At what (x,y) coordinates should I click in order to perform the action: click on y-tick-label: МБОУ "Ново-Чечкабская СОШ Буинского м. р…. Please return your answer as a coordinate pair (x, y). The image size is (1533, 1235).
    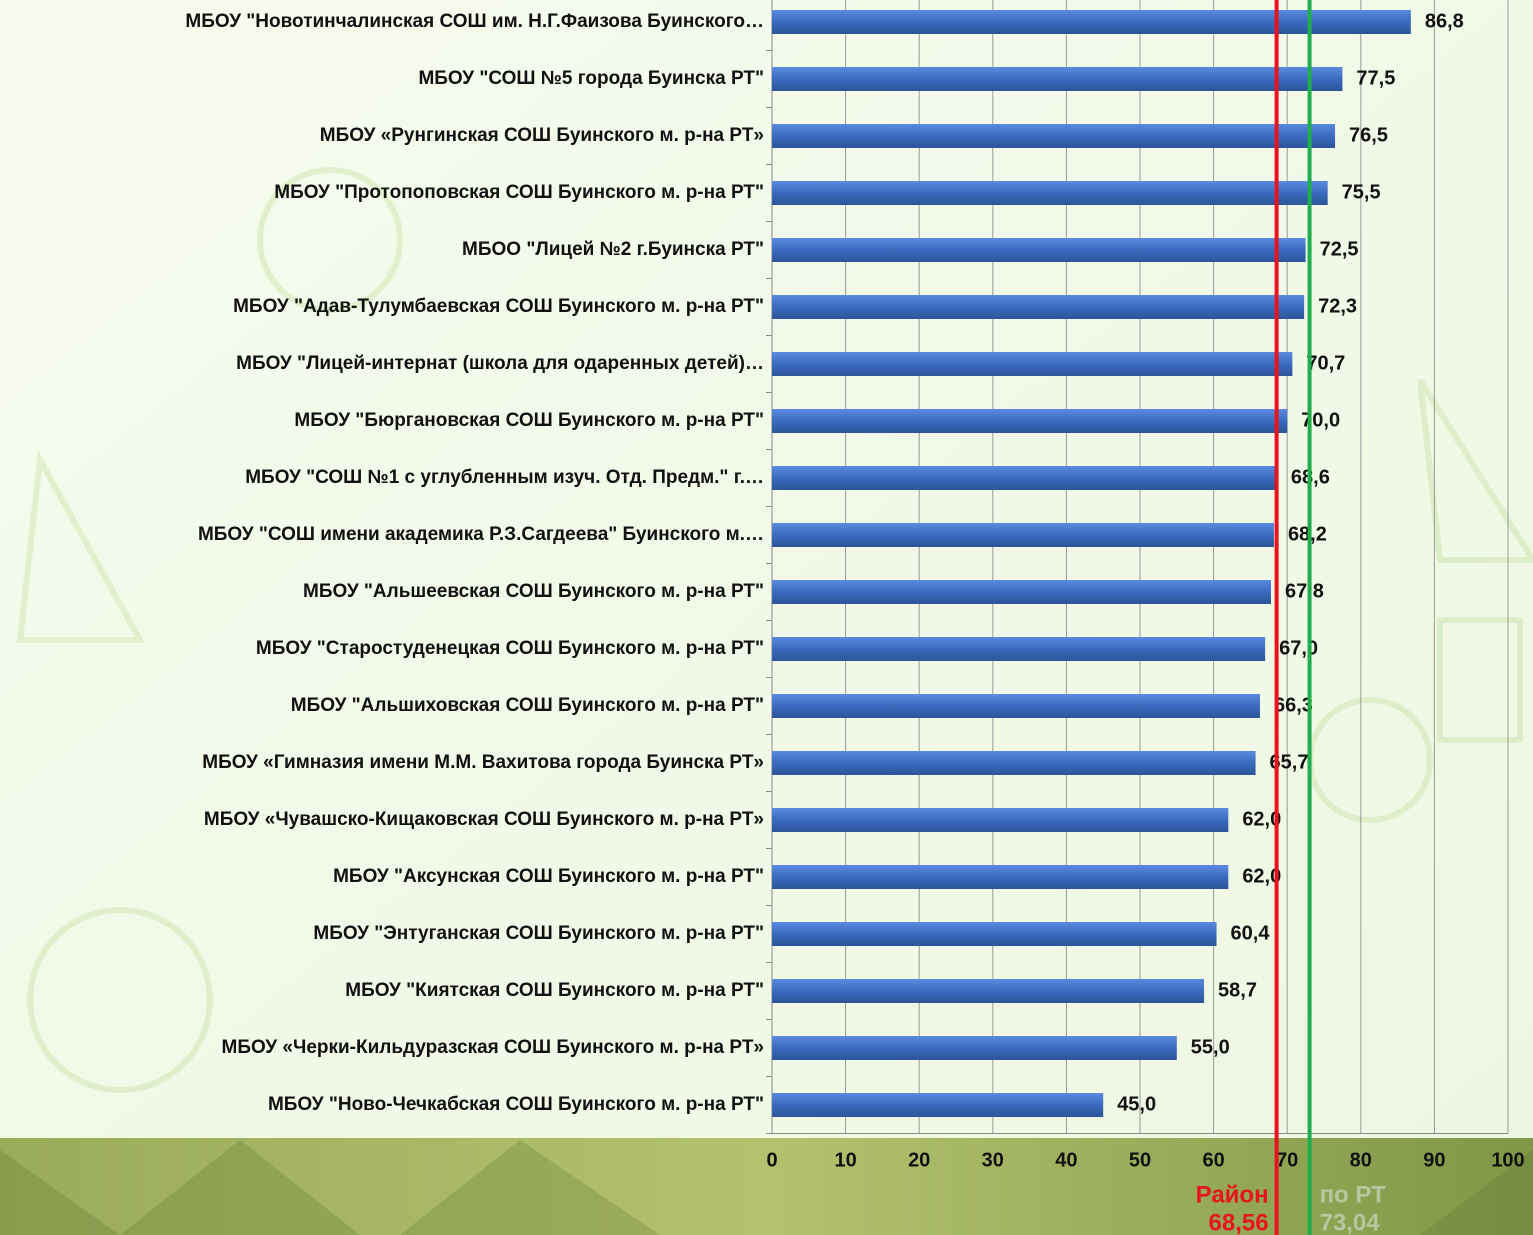
    Looking at the image, I should click on (516, 1104).